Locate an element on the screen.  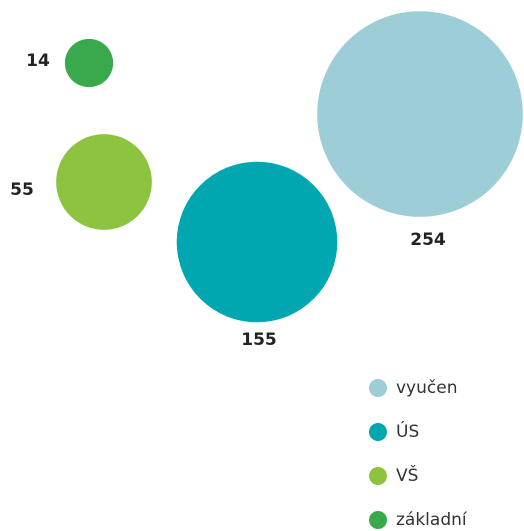
value-label: 155 is located at coordinates (259, 340).